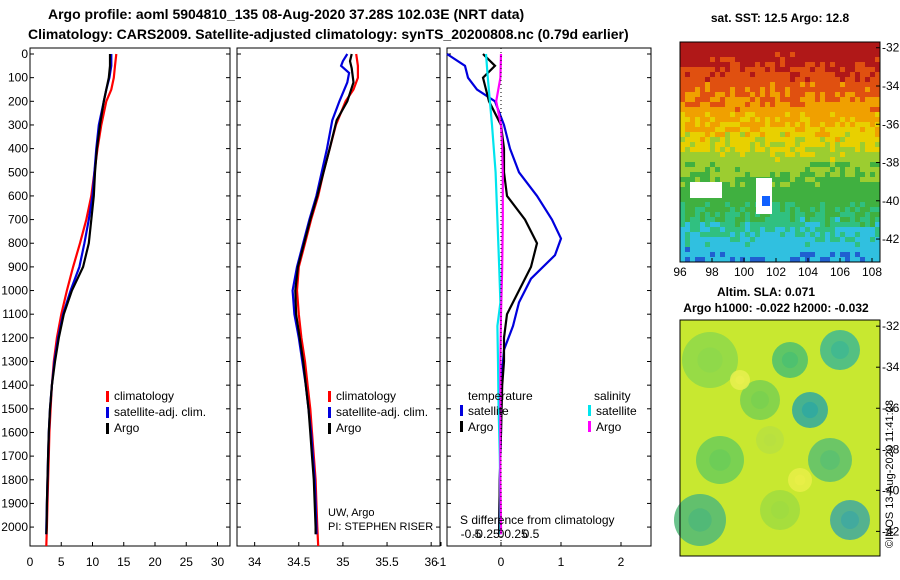 The height and width of the screenshot is (580, 900). Describe the element at coordinates (30, 562) in the screenshot. I see `temp-xtick-label: 0` at that location.